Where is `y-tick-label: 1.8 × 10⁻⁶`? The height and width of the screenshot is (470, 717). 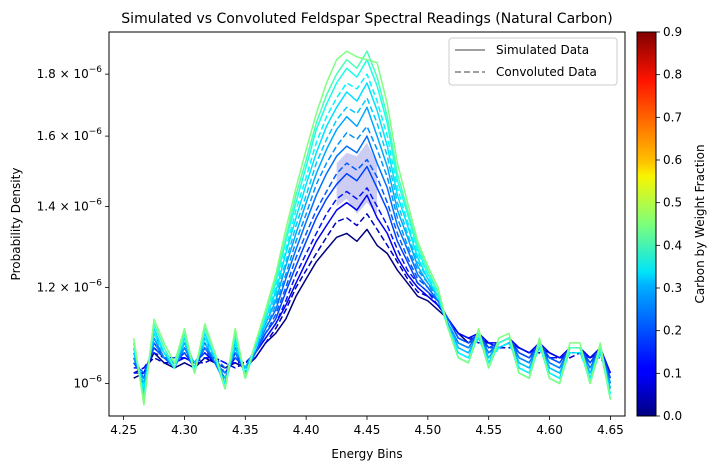 y-tick-label: 1.8 × 10⁻⁶ is located at coordinates (70, 73).